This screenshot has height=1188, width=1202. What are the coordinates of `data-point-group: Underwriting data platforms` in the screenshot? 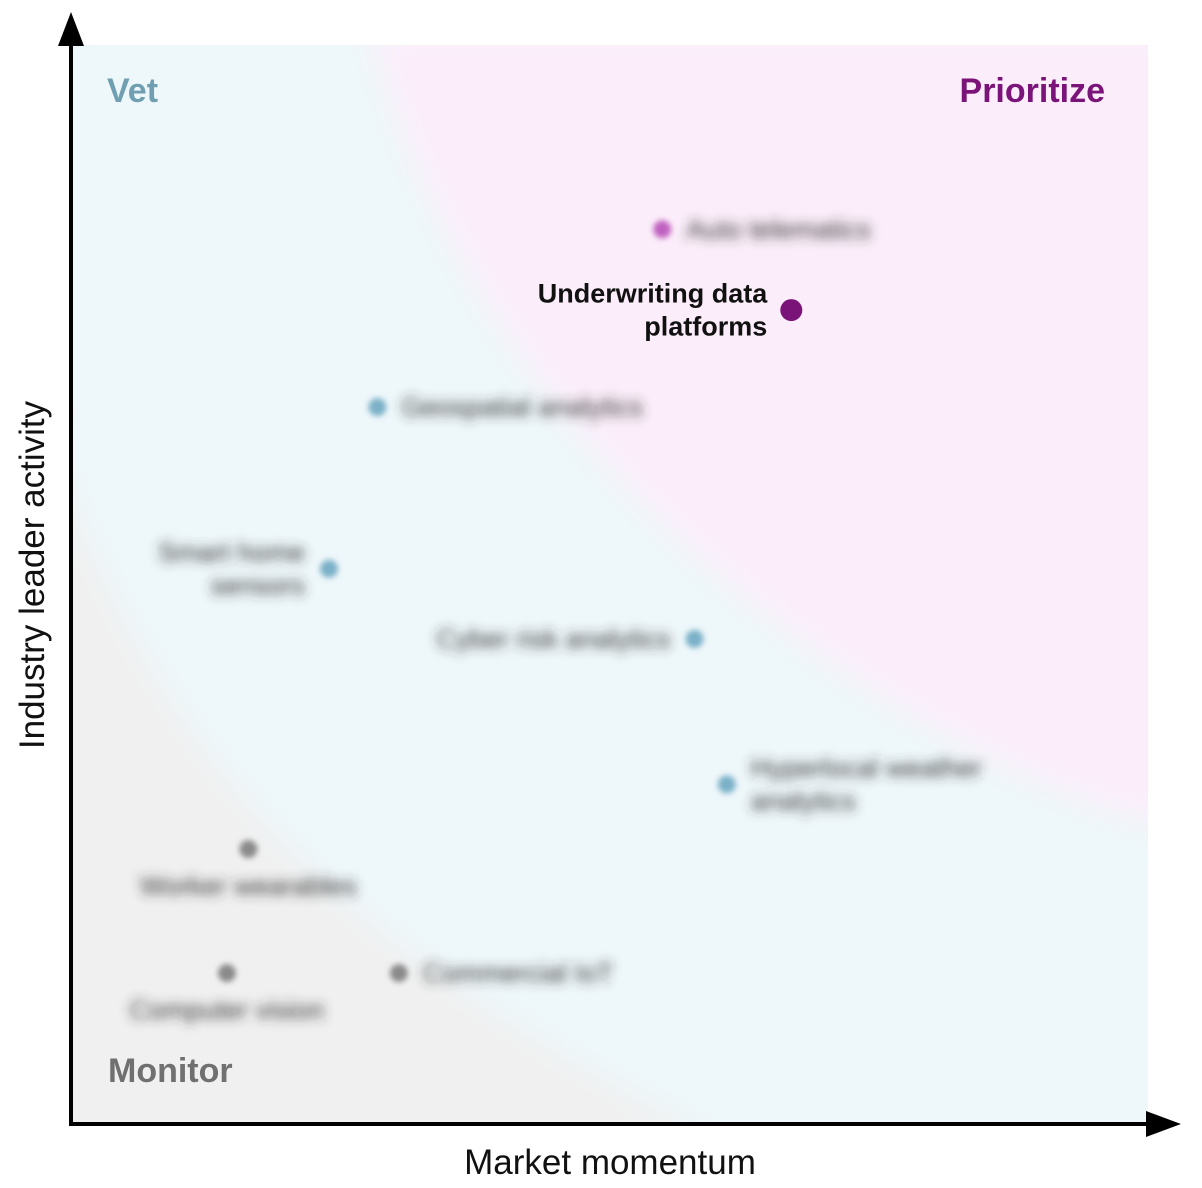 It's located at (670, 310).